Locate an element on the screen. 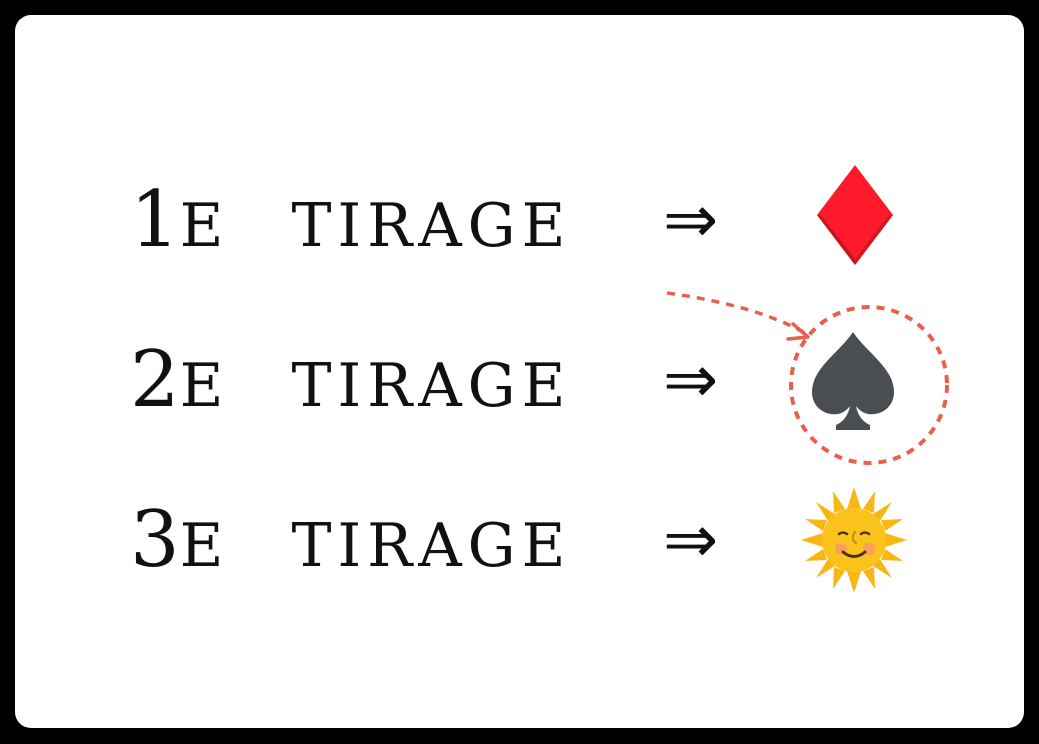 The height and width of the screenshot is (744, 1039). draw-number: 3 is located at coordinates (155, 540).